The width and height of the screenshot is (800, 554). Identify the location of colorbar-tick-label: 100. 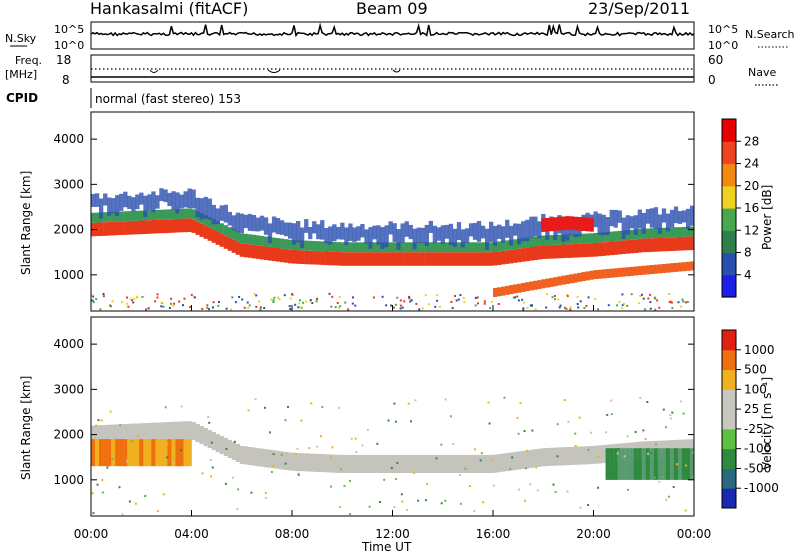
(755, 389).